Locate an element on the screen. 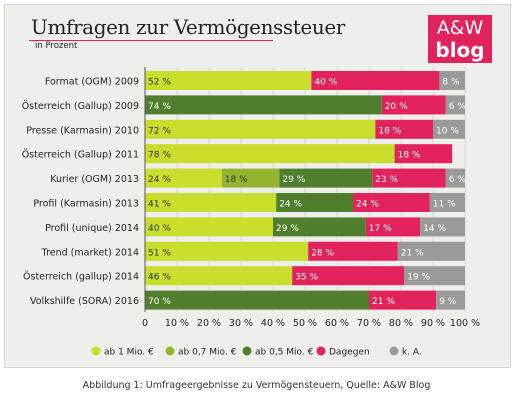 The height and width of the screenshot is (403, 513). category-label: Presse (Karmasin) 2010 is located at coordinates (82, 130).